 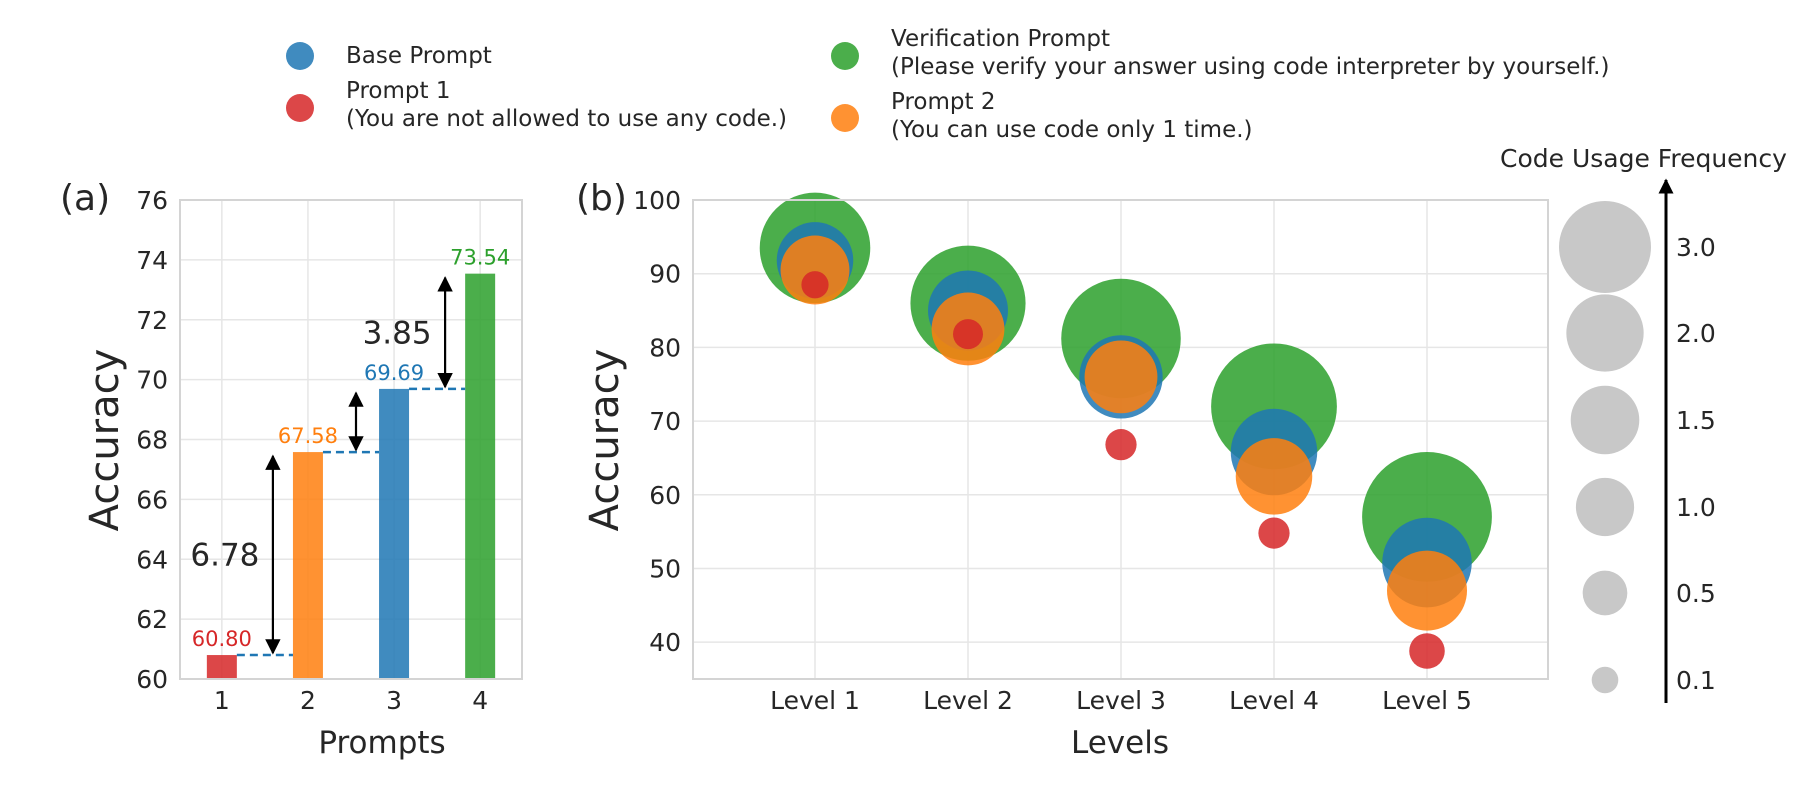 I want to click on y-tick-label: 100, so click(x=657, y=200).